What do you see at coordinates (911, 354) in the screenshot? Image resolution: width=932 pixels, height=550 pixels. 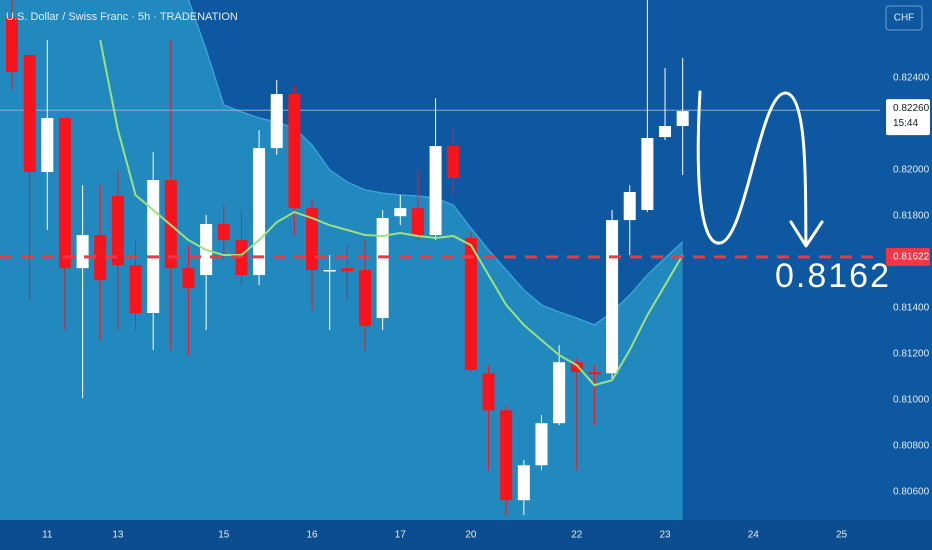 I see `y-tick-label: 0.81200` at bounding box center [911, 354].